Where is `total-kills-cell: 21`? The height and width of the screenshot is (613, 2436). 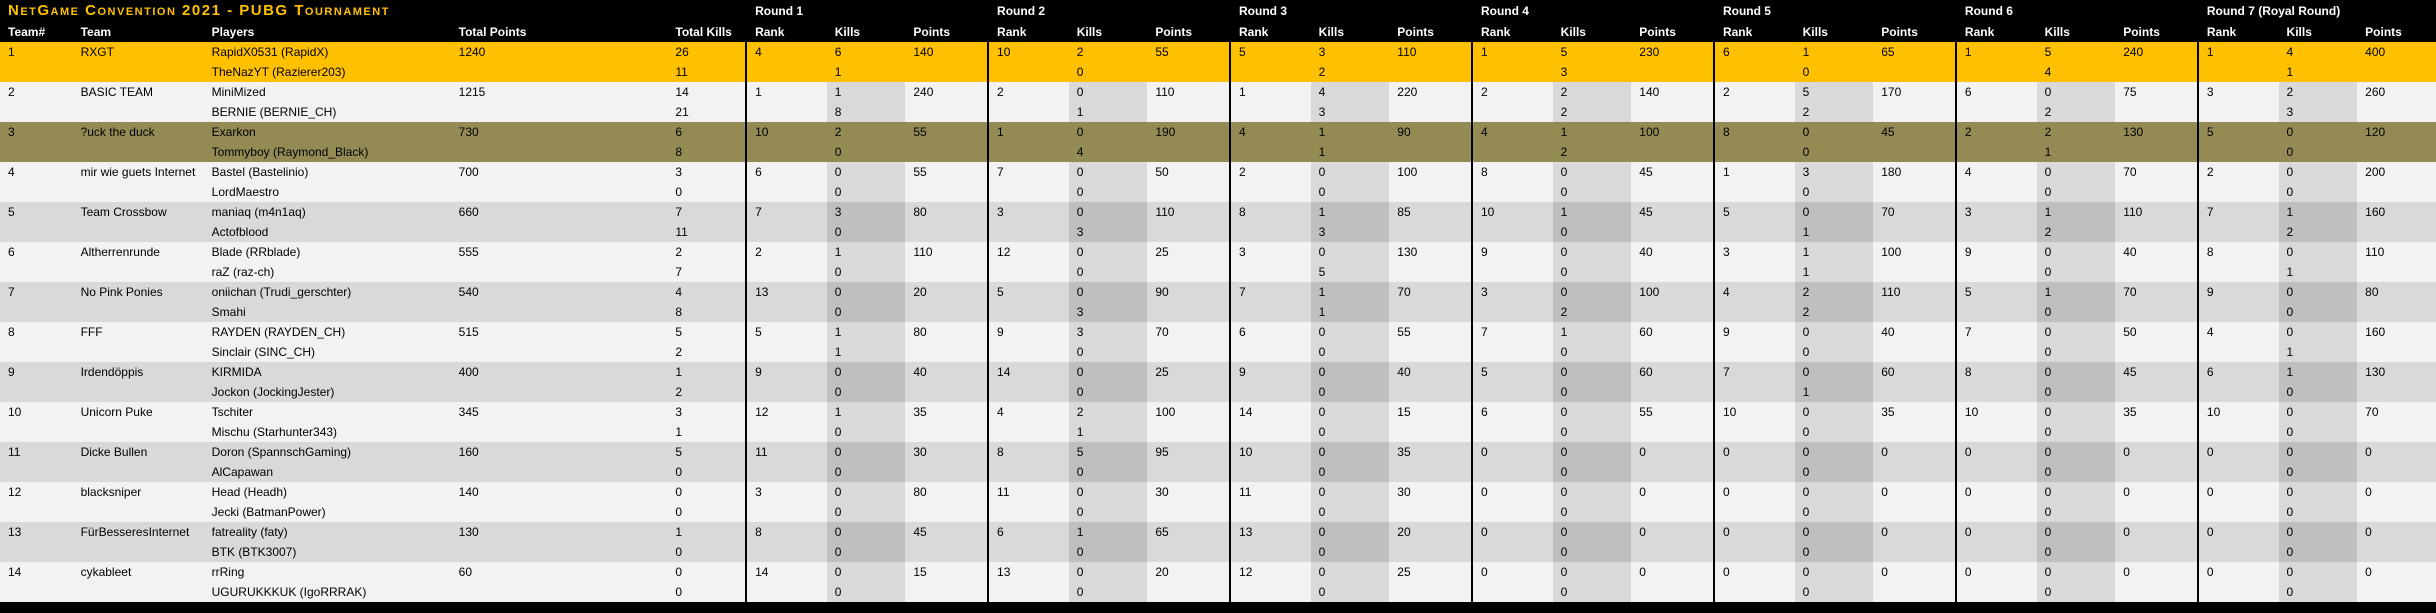
total-kills-cell: 21 is located at coordinates (707, 112).